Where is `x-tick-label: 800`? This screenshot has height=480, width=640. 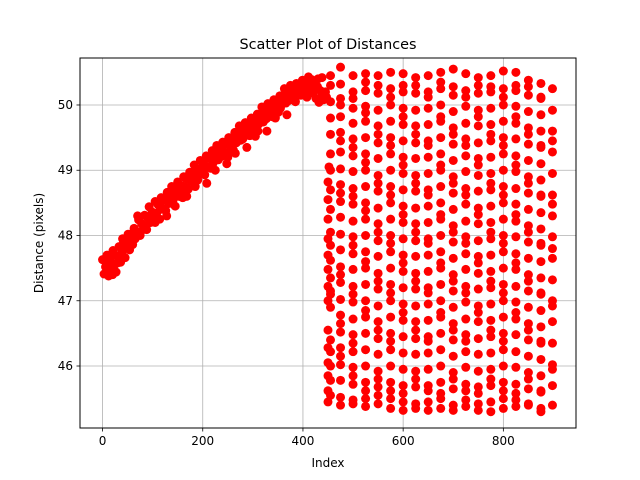
x-tick-label: 800 is located at coordinates (503, 441).